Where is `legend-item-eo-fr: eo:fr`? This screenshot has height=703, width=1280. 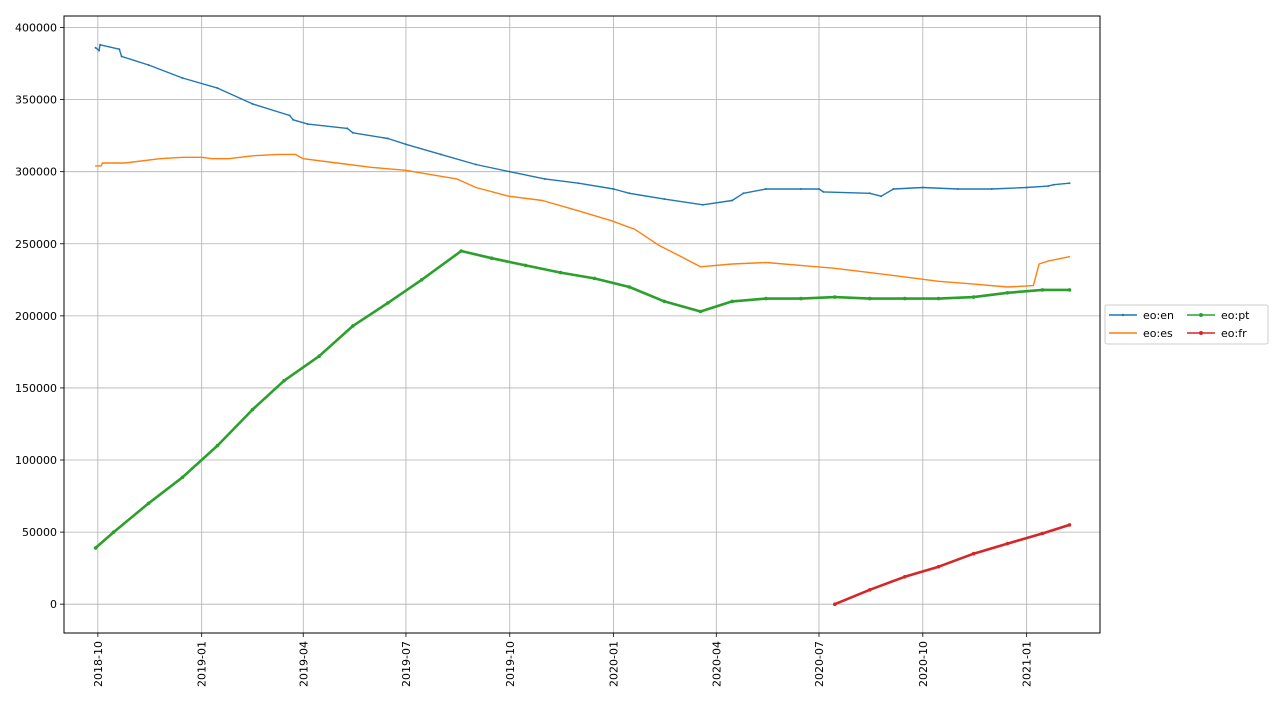 legend-item-eo-fr: eo:fr is located at coordinates (1217, 333).